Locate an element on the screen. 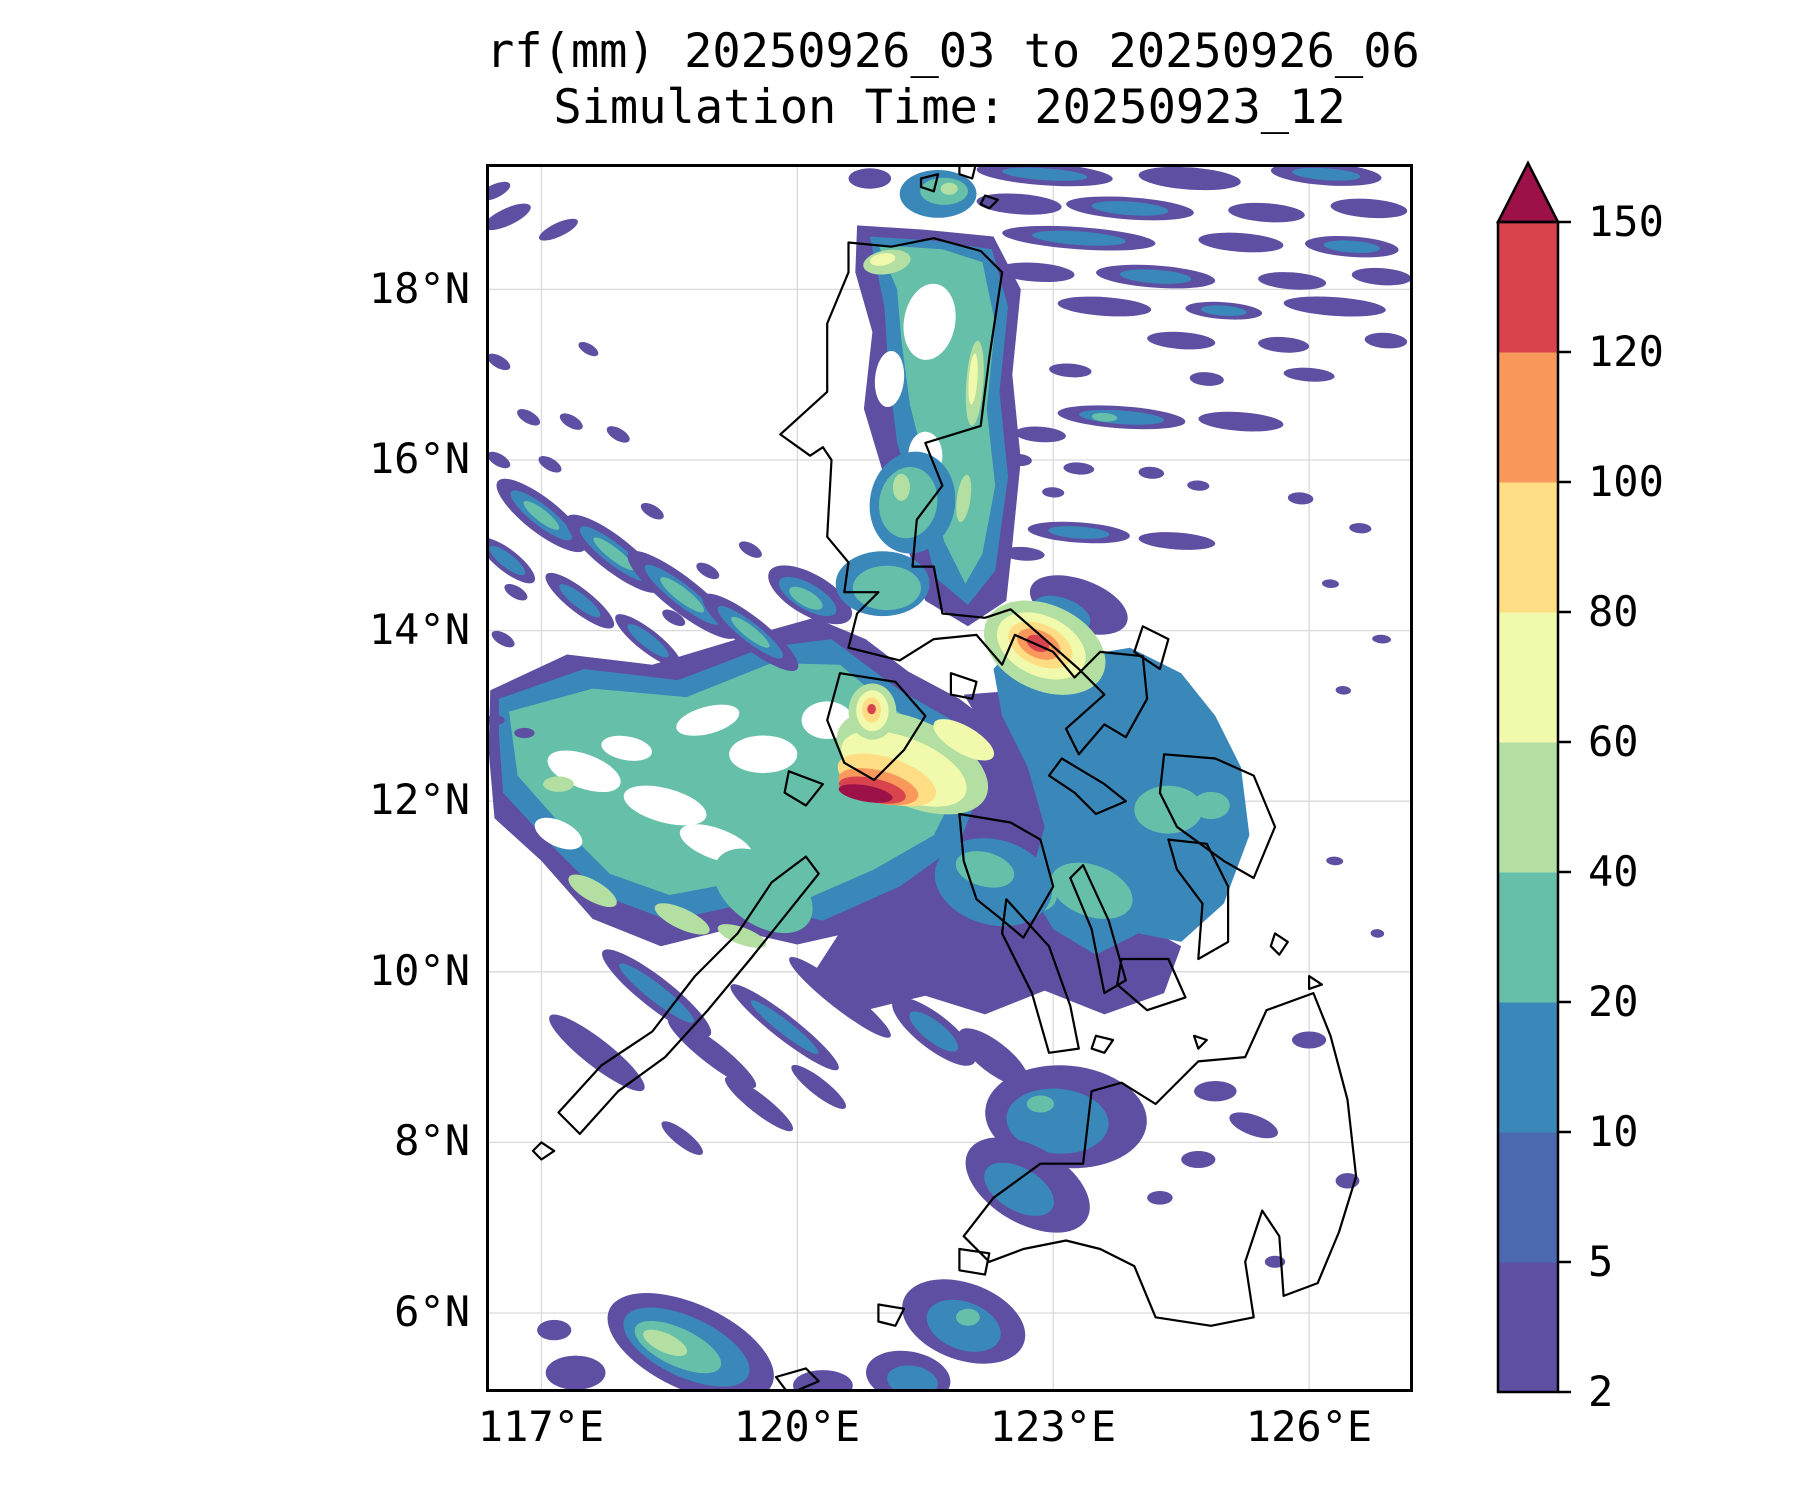  y-tick-label-6n: 6°N is located at coordinates (432, 1311).